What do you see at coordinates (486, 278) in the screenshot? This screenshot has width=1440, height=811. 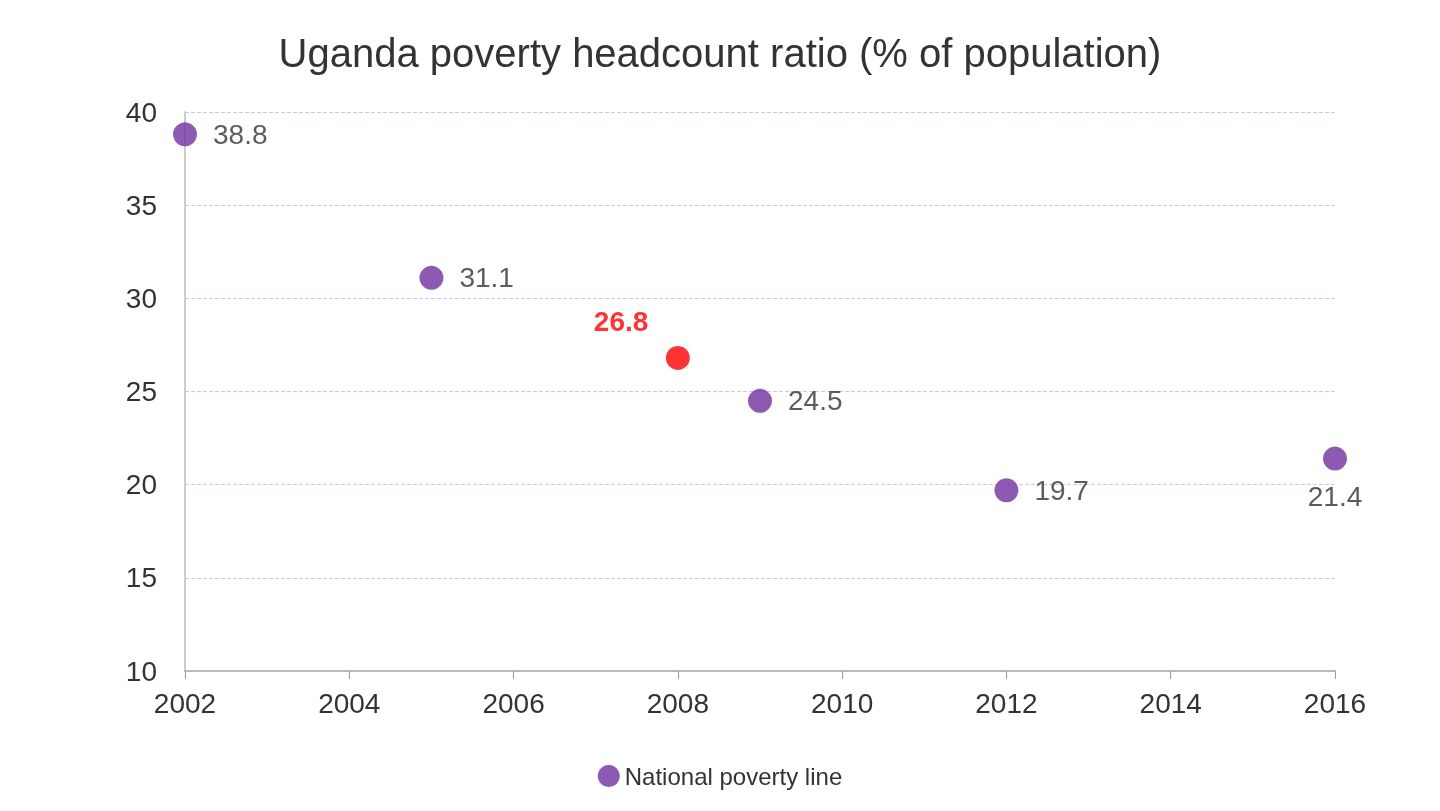 I see `data-label: 31.1` at bounding box center [486, 278].